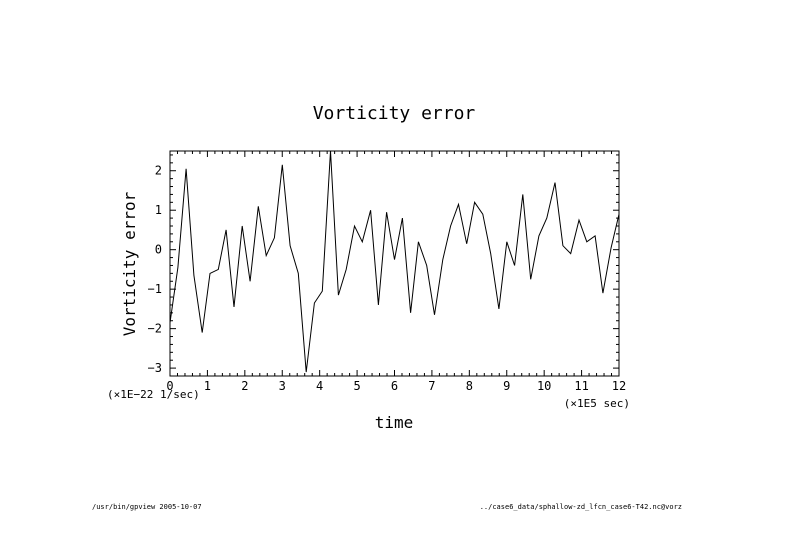 This screenshot has height=558, width=789. Describe the element at coordinates (469, 386) in the screenshot. I see `x-tick-label: 8` at that location.